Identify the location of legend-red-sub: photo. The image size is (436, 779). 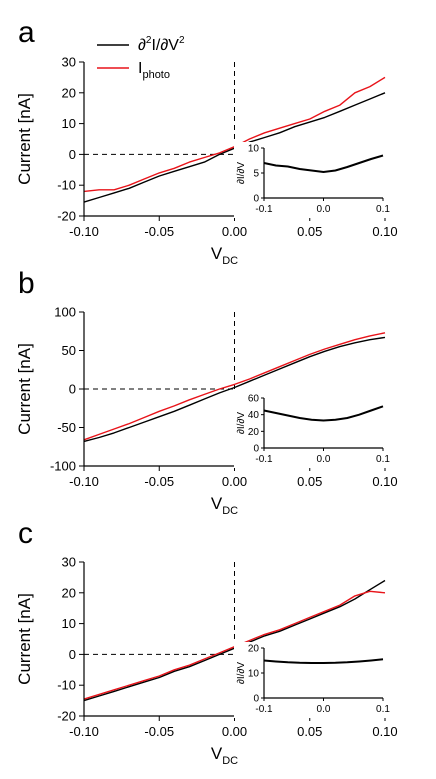
(156, 75).